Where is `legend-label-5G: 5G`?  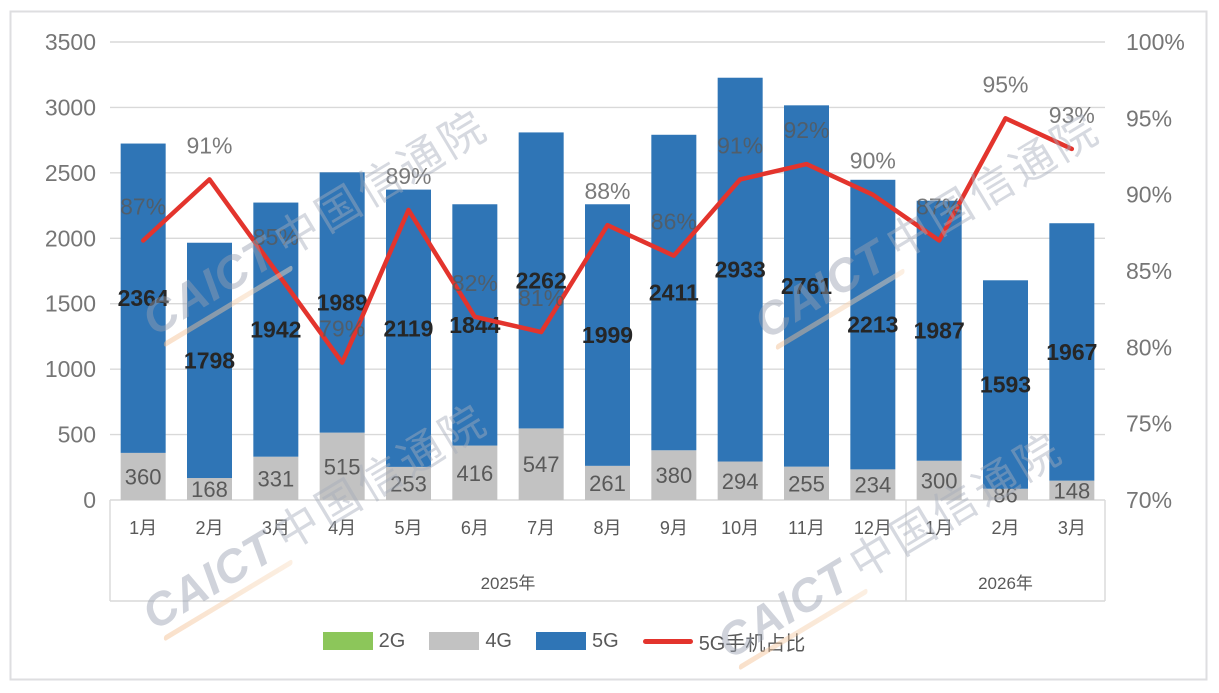
legend-label-5G: 5G is located at coordinates (605, 640).